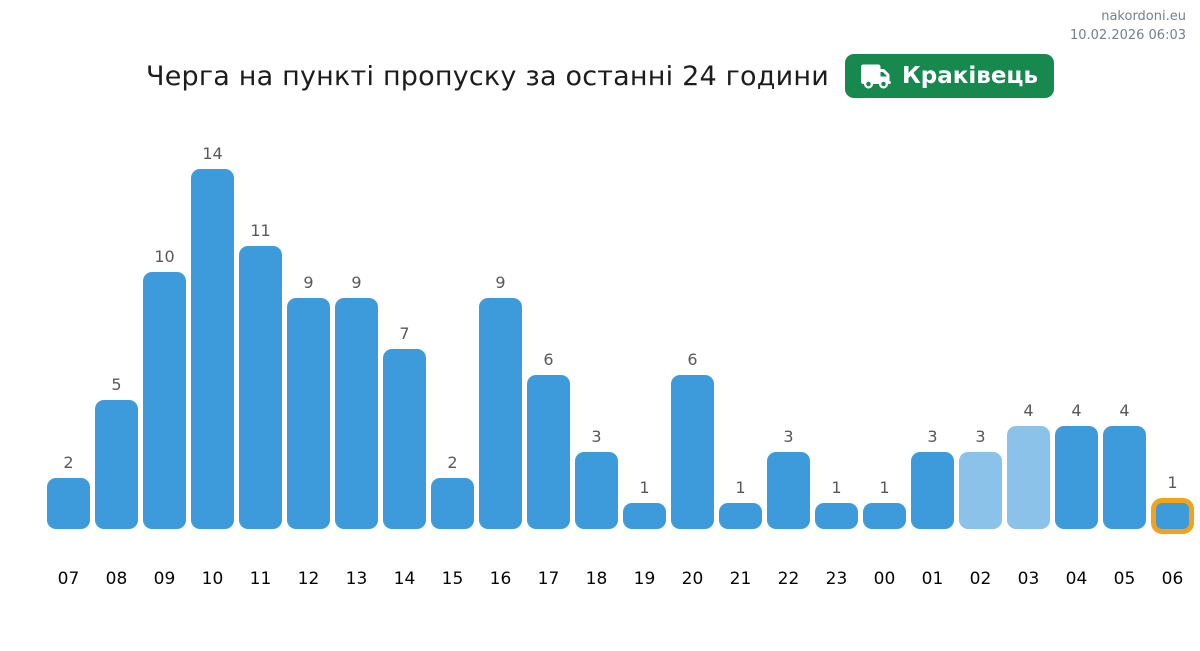  Describe the element at coordinates (260, 579) in the screenshot. I see `x-axis-label-11: 11` at that location.